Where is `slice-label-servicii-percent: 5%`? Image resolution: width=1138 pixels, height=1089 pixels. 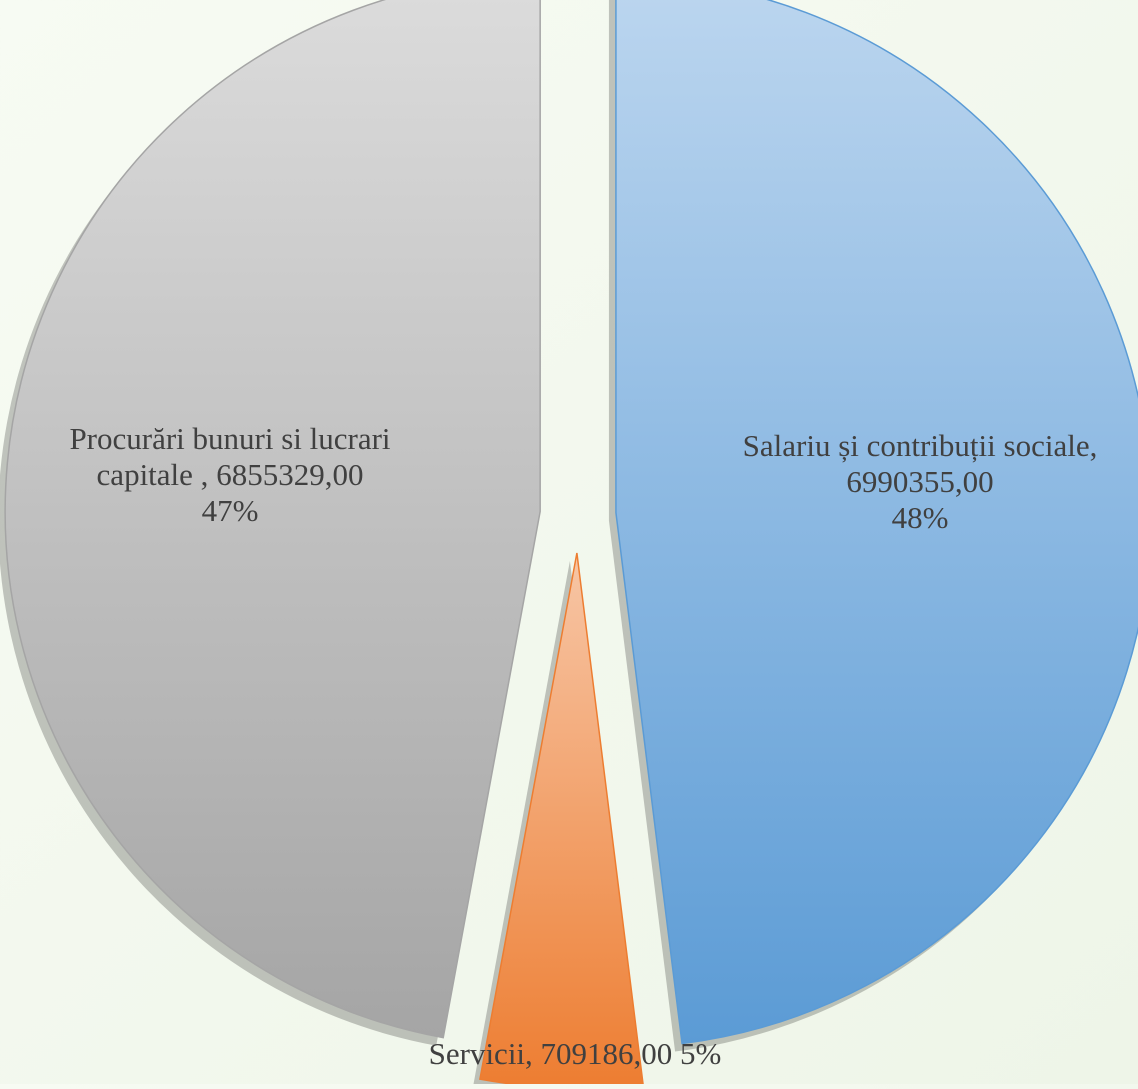
slice-label-servicii-percent: 5% is located at coordinates (701, 1053).